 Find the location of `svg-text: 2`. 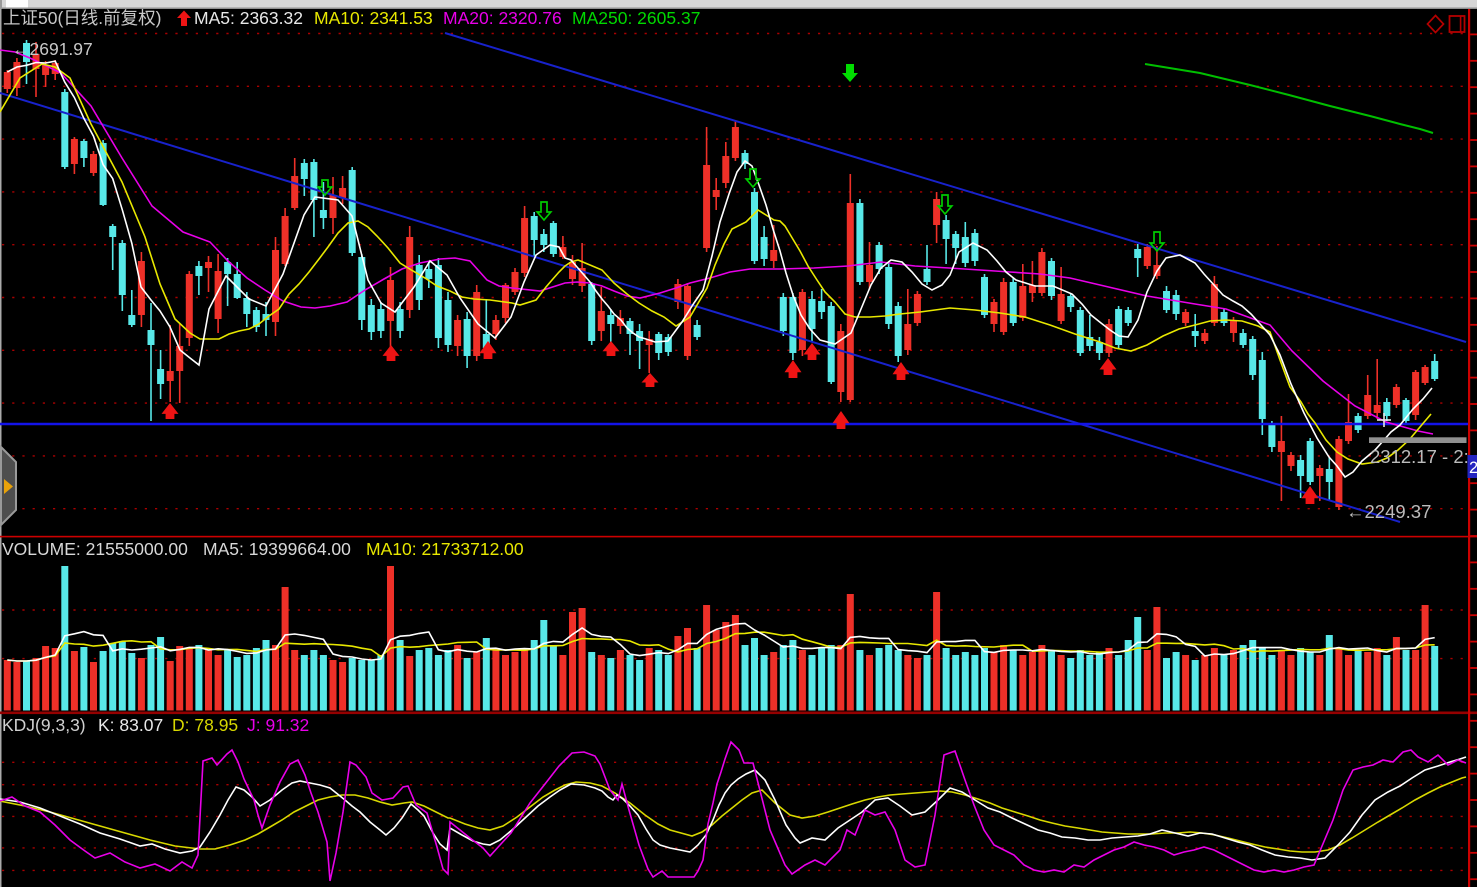

svg-text: 2 is located at coordinates (1473, 468).